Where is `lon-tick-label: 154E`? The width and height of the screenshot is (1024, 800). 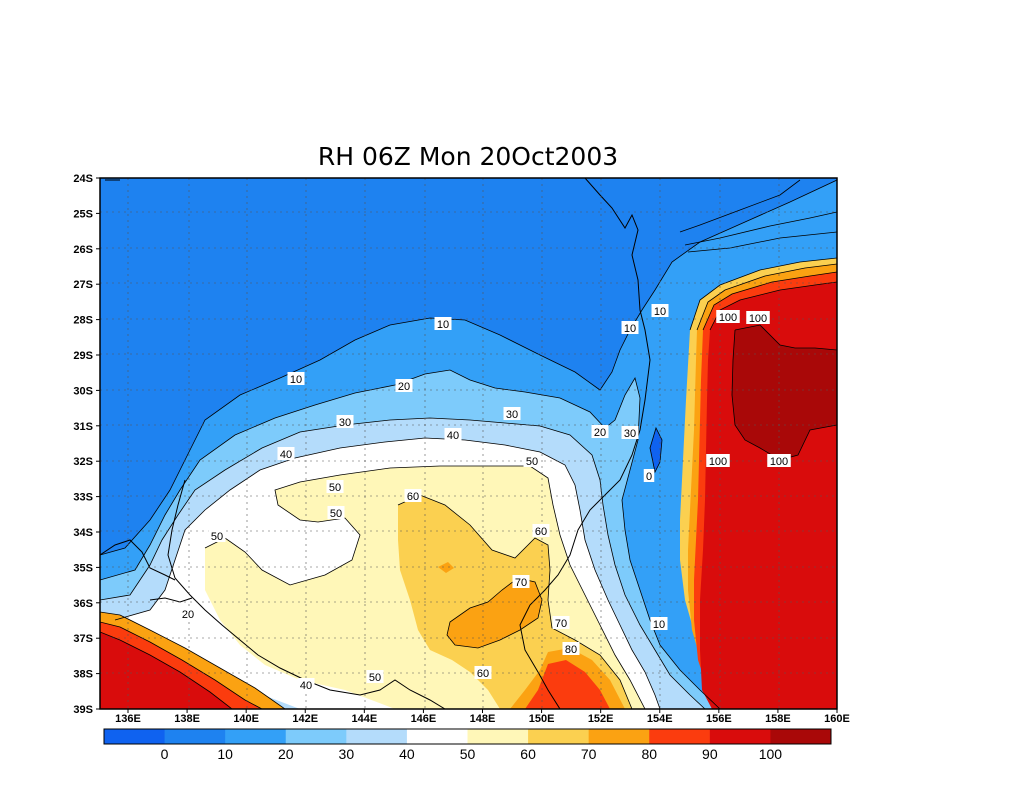 lon-tick-label: 154E is located at coordinates (660, 719).